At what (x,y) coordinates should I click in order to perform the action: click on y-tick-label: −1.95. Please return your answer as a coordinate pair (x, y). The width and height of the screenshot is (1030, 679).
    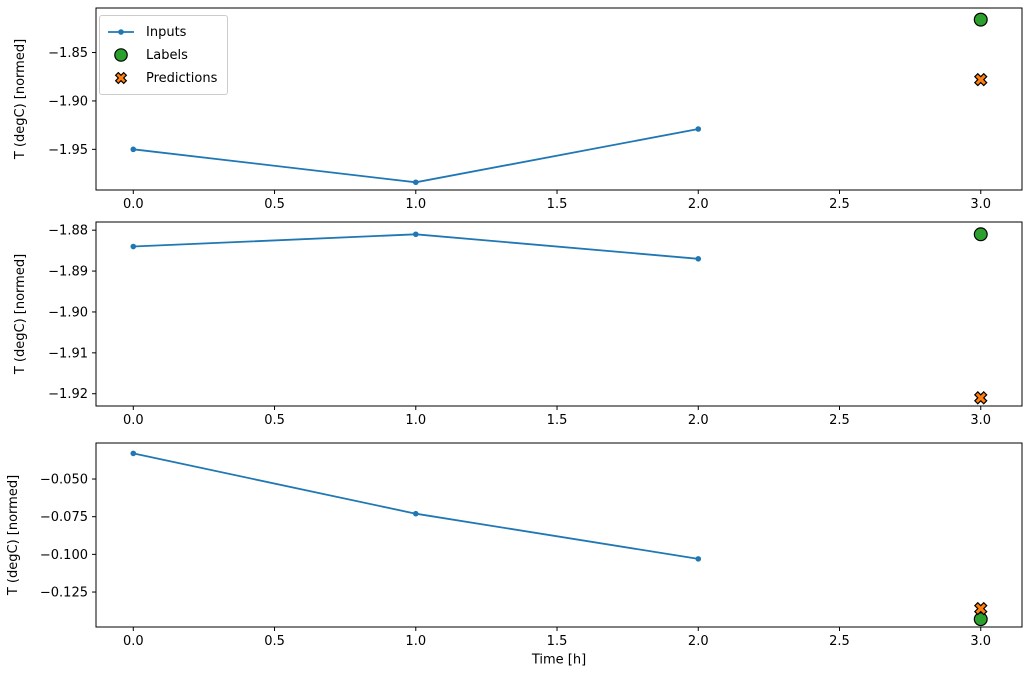
    Looking at the image, I should click on (68, 150).